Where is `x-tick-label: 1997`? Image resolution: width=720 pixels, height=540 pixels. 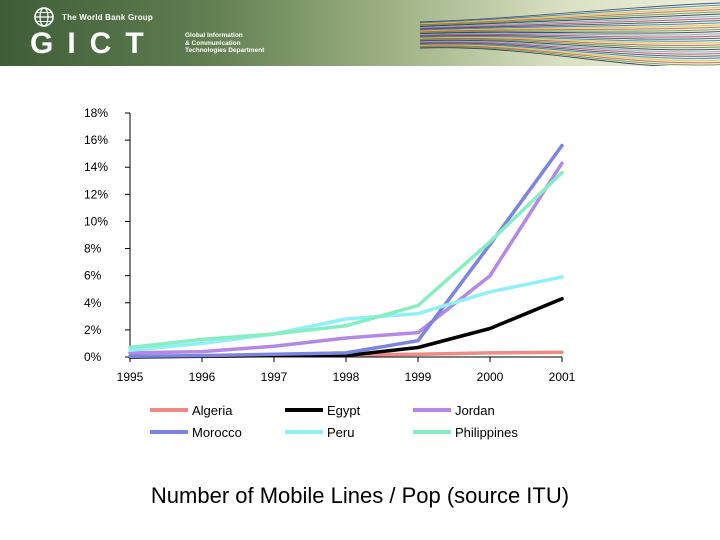 x-tick-label: 1997 is located at coordinates (274, 377).